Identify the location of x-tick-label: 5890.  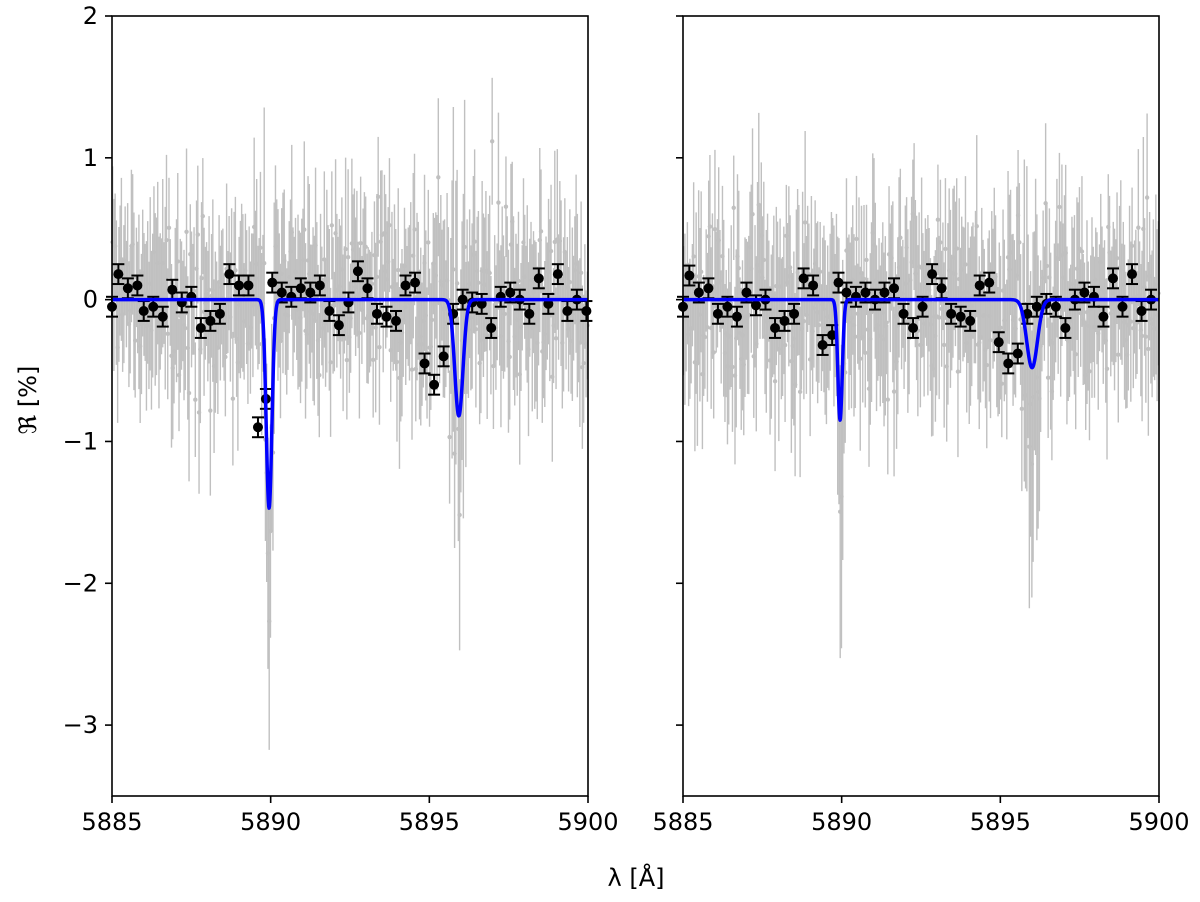
(841, 822).